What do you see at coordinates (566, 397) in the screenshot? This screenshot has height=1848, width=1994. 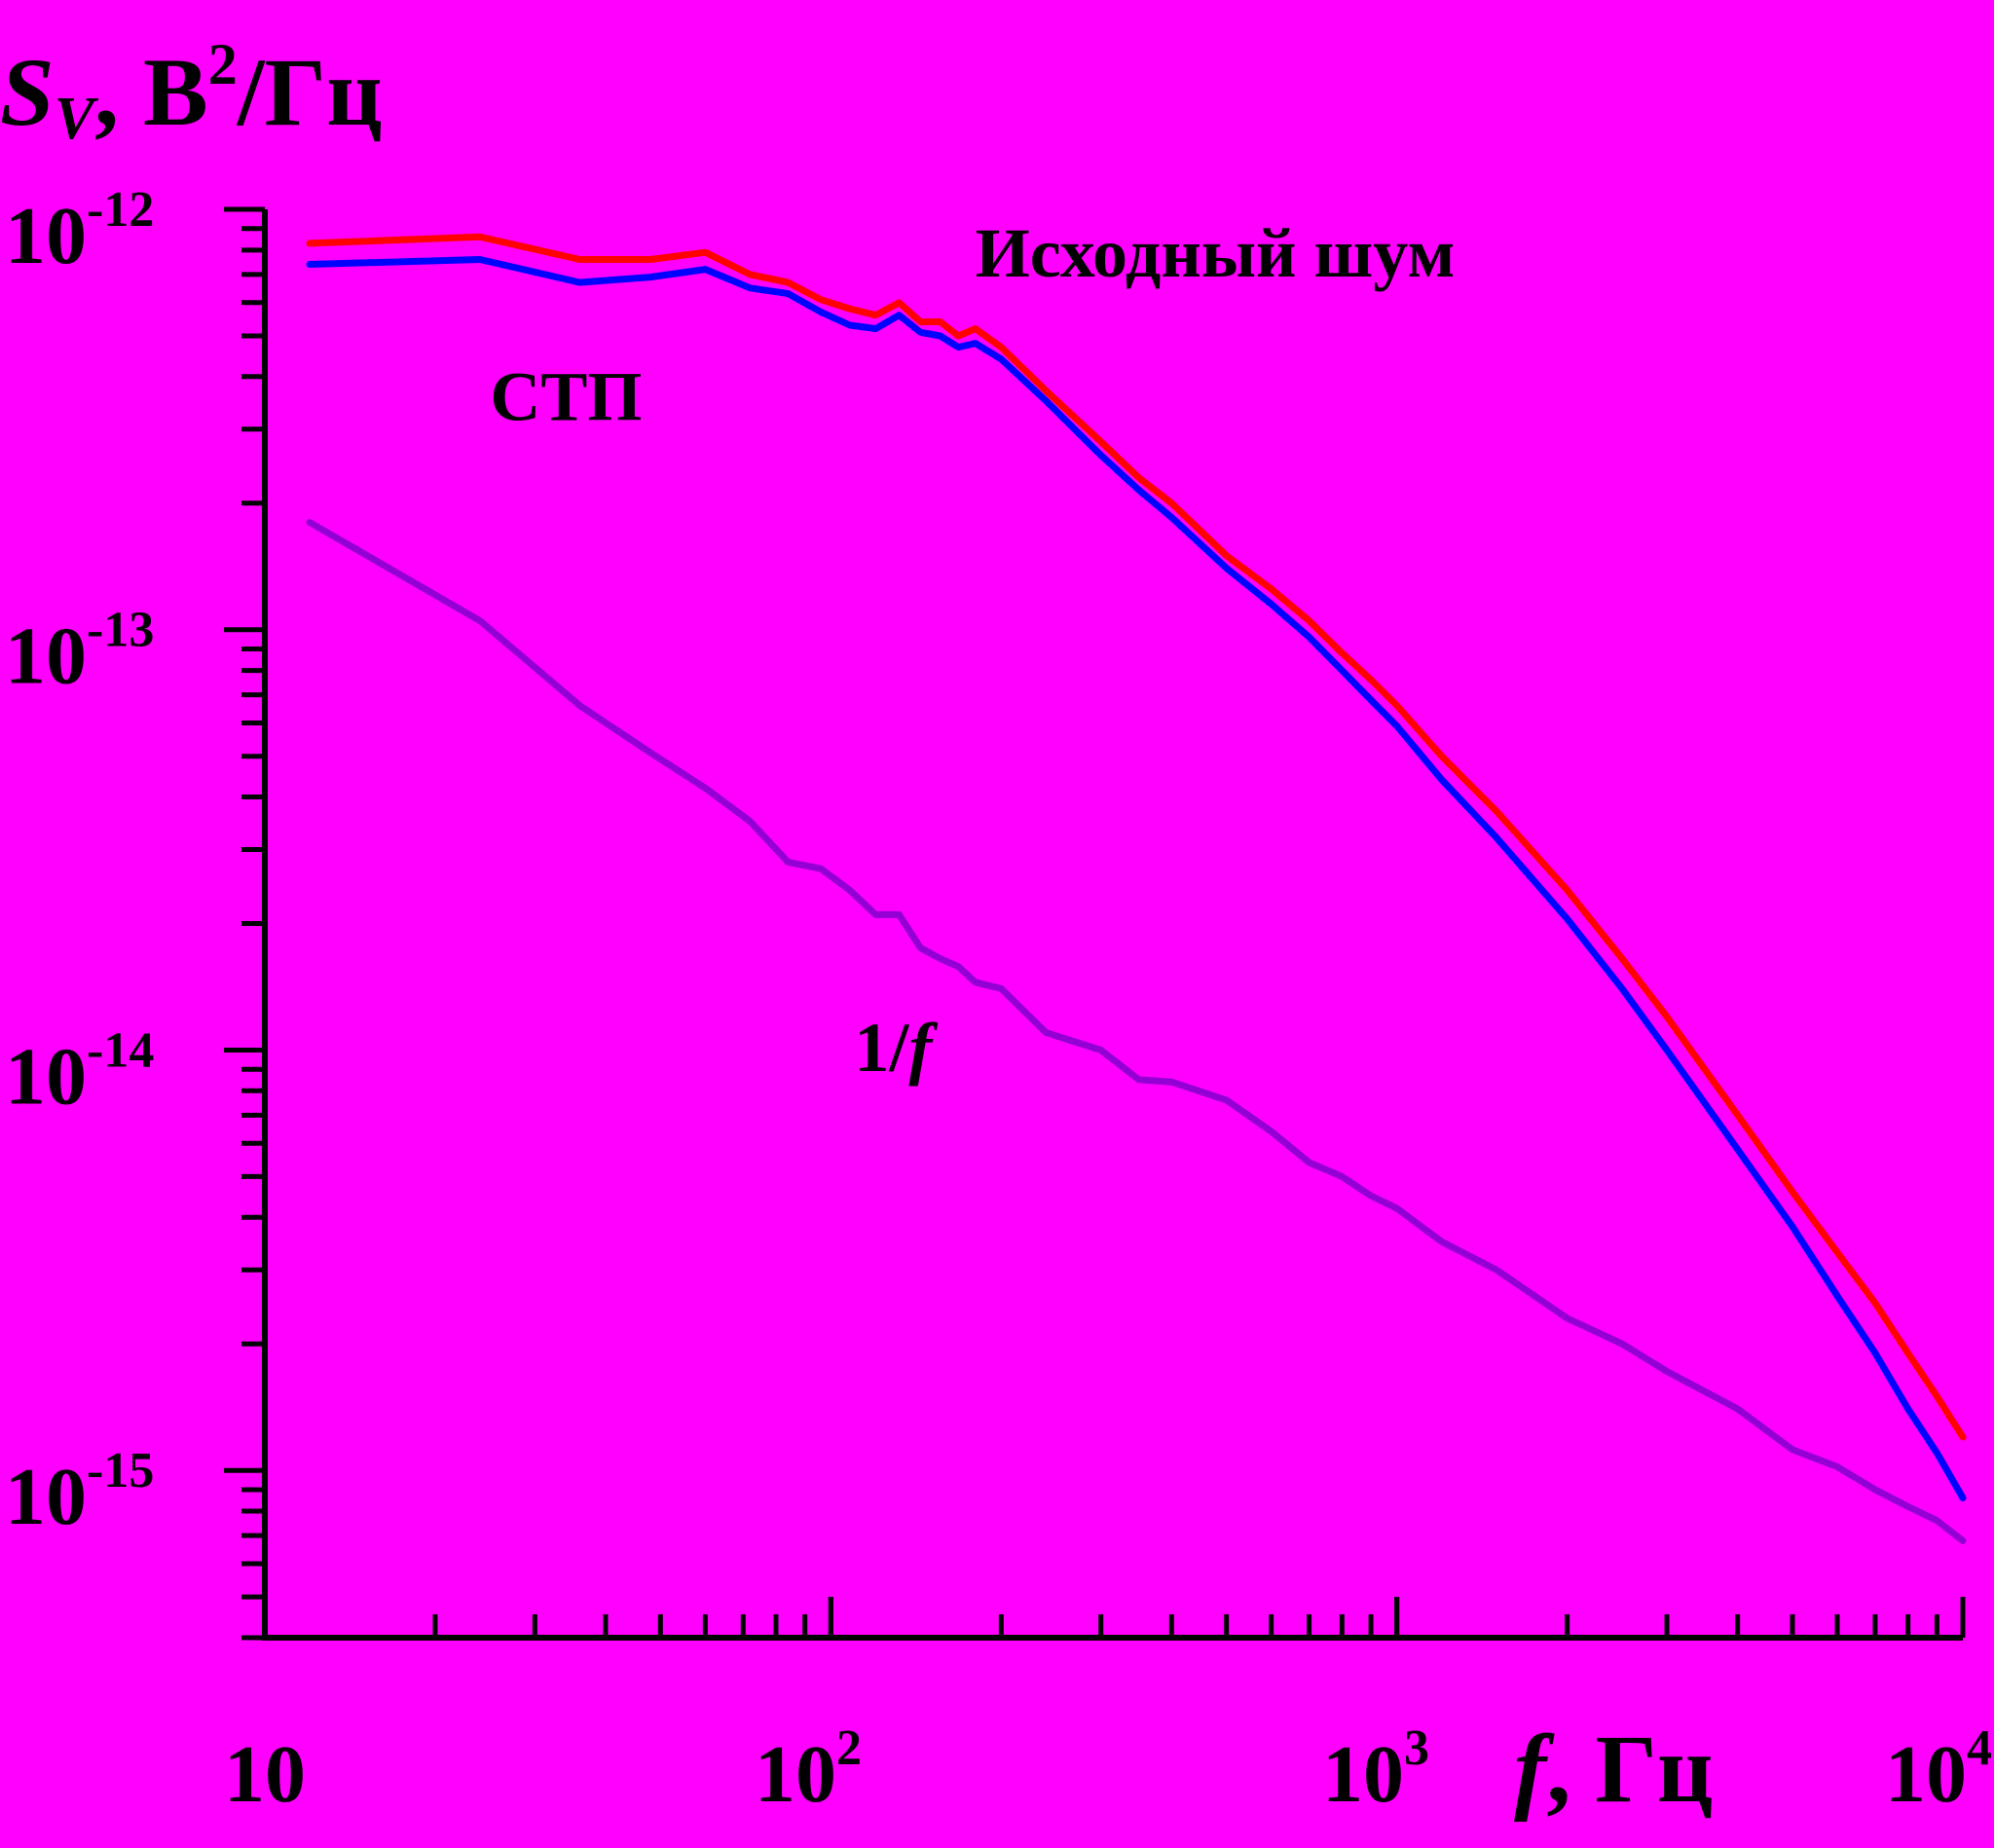 I see `annotation-stp: СТП` at bounding box center [566, 397].